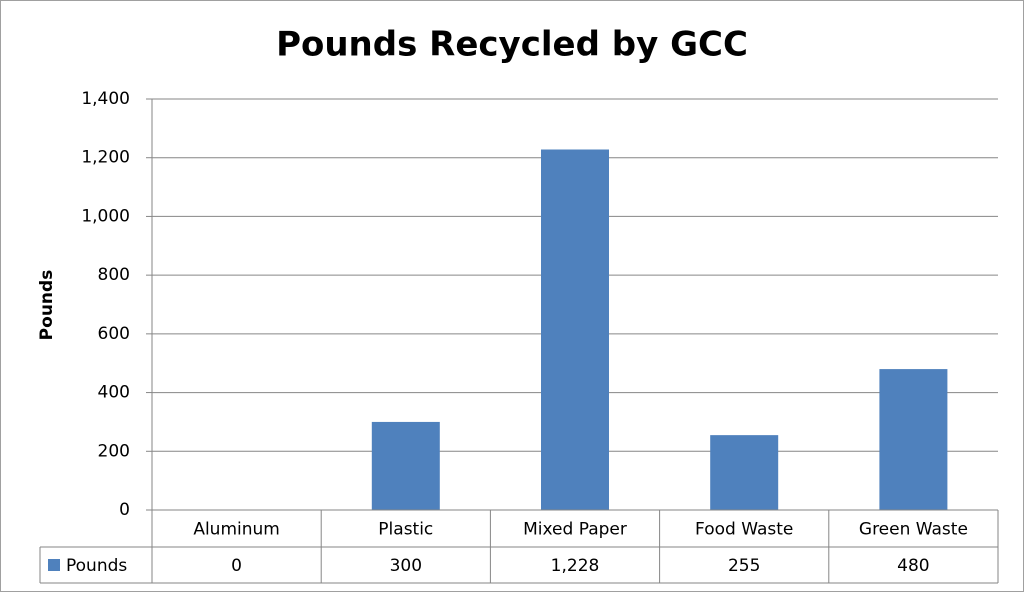  Describe the element at coordinates (114, 275) in the screenshot. I see `y-tick-label: 800` at that location.